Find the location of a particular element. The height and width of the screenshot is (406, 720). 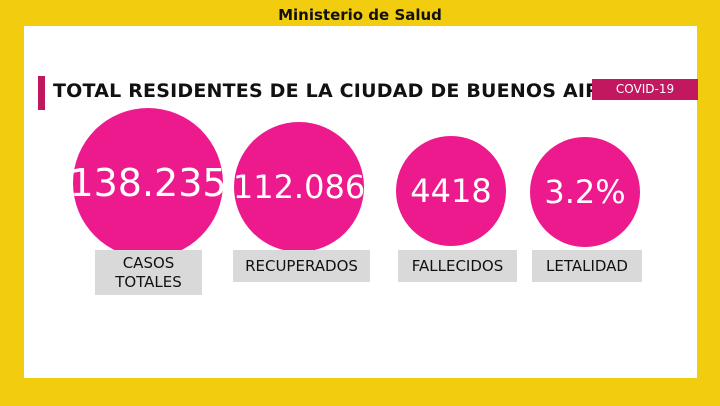

title-accent-bar is located at coordinates (41, 93).